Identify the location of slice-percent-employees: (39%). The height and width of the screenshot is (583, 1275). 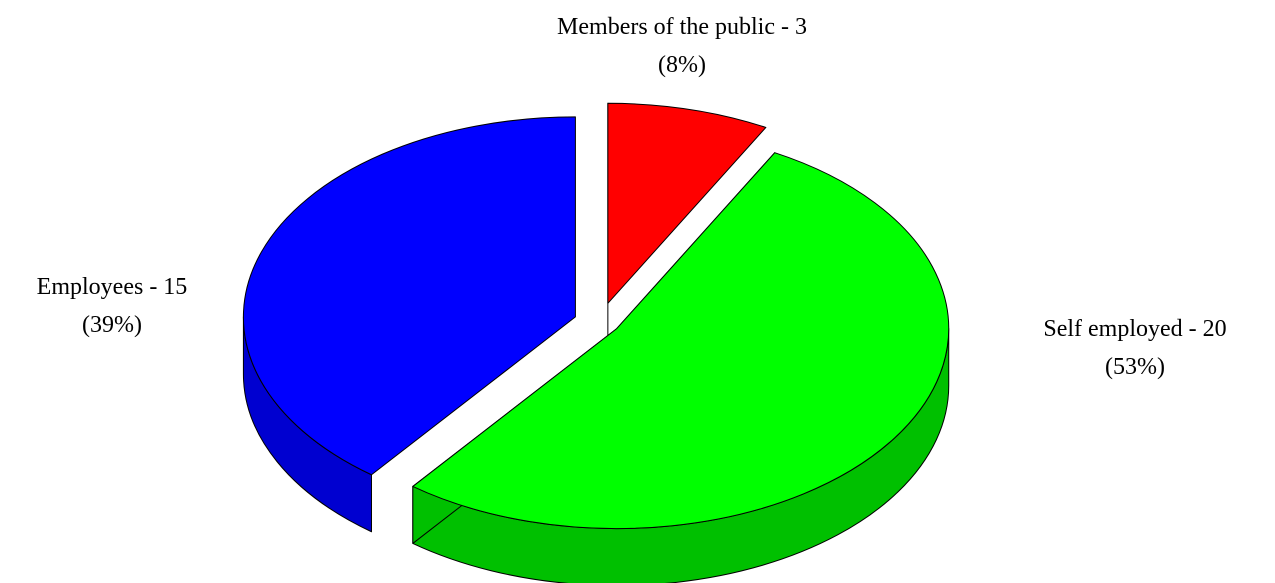
(112, 325).